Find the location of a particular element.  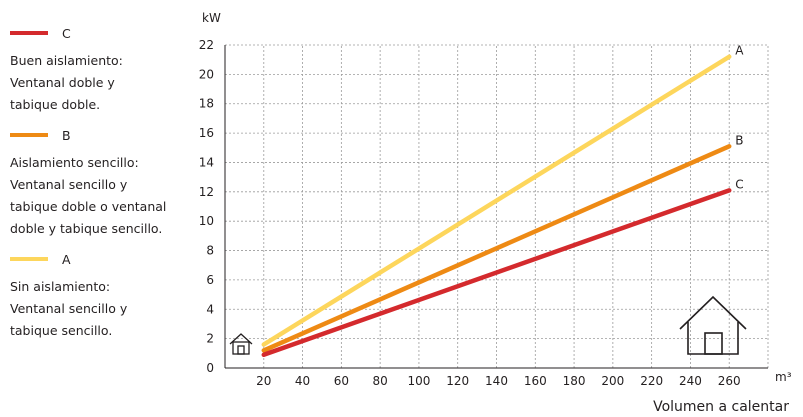

y-tick-label: 16 is located at coordinates (206, 133).